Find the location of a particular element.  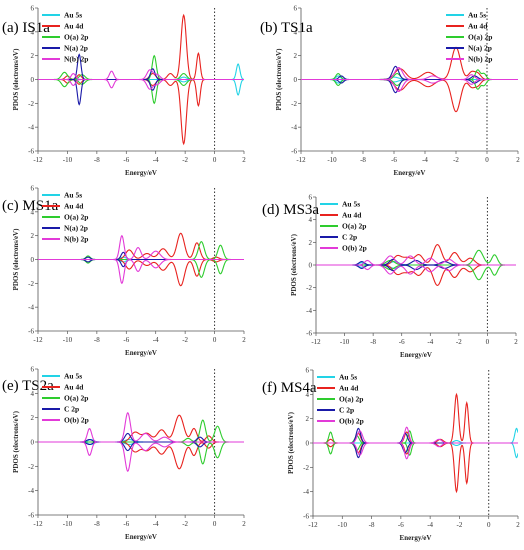

series-ob-2p-spin-up is located at coordinates (415, 435).